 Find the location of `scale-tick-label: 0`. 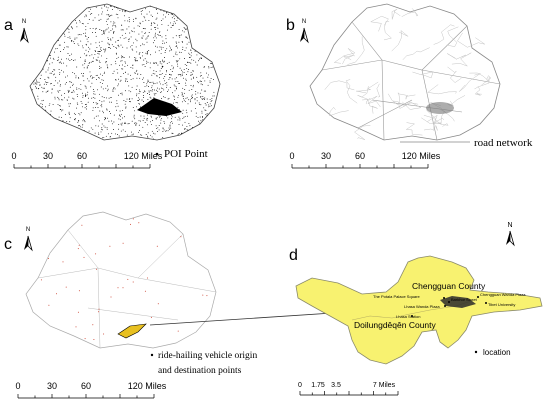

scale-tick-label: 0 is located at coordinates (17, 386).